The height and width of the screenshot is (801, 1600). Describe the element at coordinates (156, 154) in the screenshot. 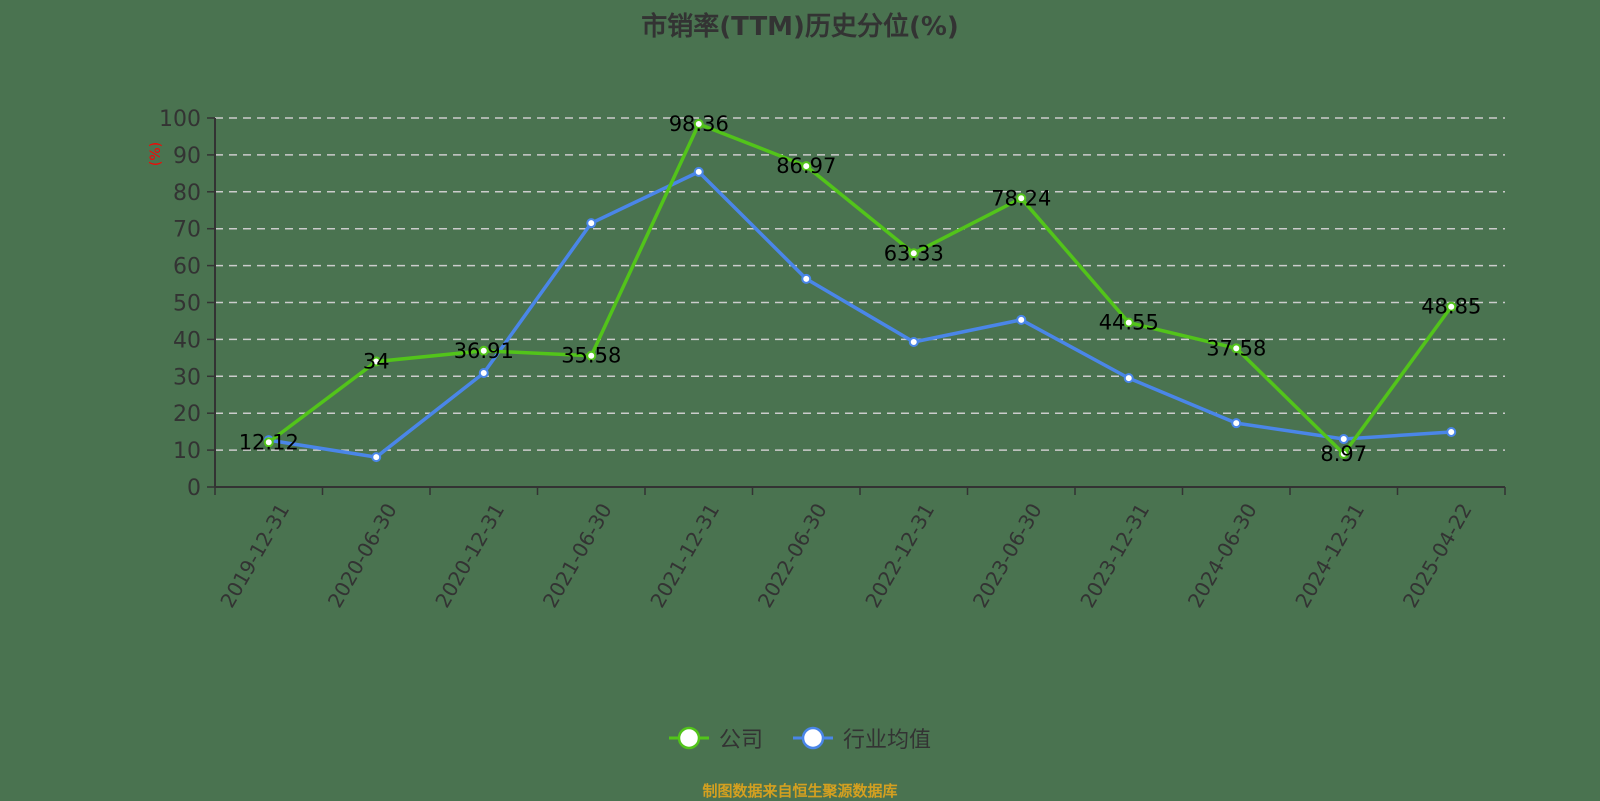

I see `y-axis-unit-label: (%)` at that location.